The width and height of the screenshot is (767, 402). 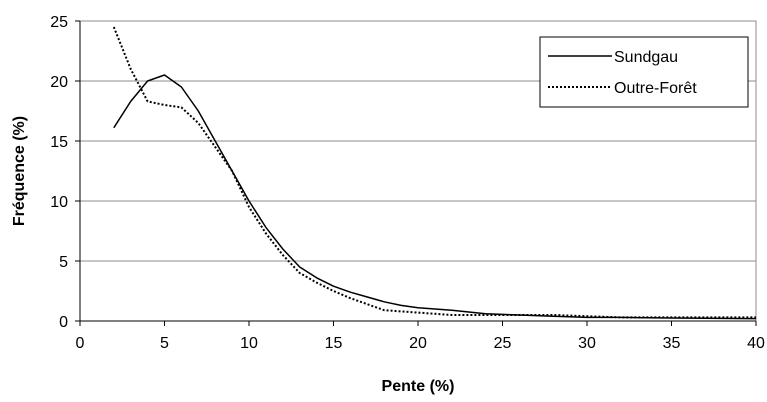 I want to click on y-tick-label: 15, so click(x=59, y=142).